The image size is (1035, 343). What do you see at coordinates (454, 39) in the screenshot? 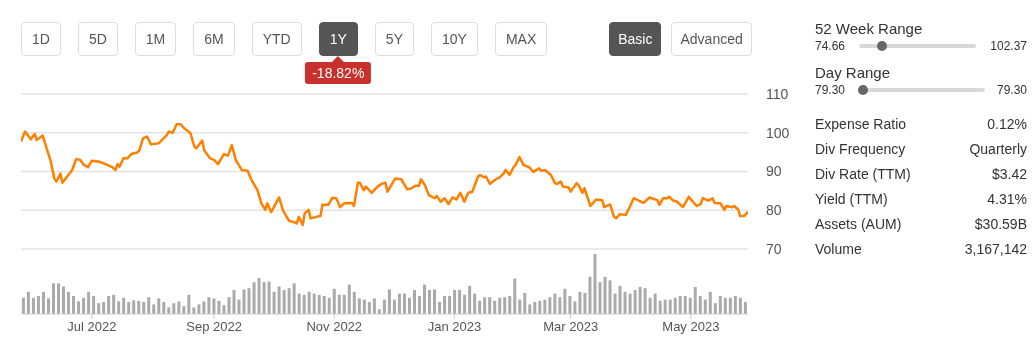
I see `text: 10Y` at bounding box center [454, 39].